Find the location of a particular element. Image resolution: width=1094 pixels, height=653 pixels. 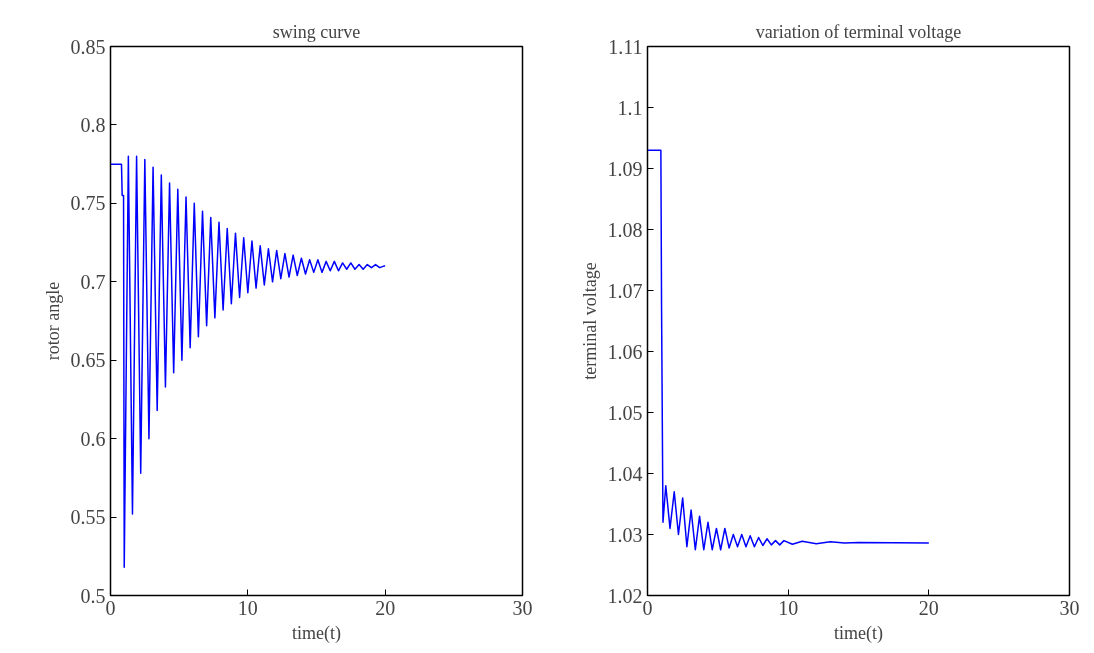

y-tick-label: 1.1 is located at coordinates (630, 107).